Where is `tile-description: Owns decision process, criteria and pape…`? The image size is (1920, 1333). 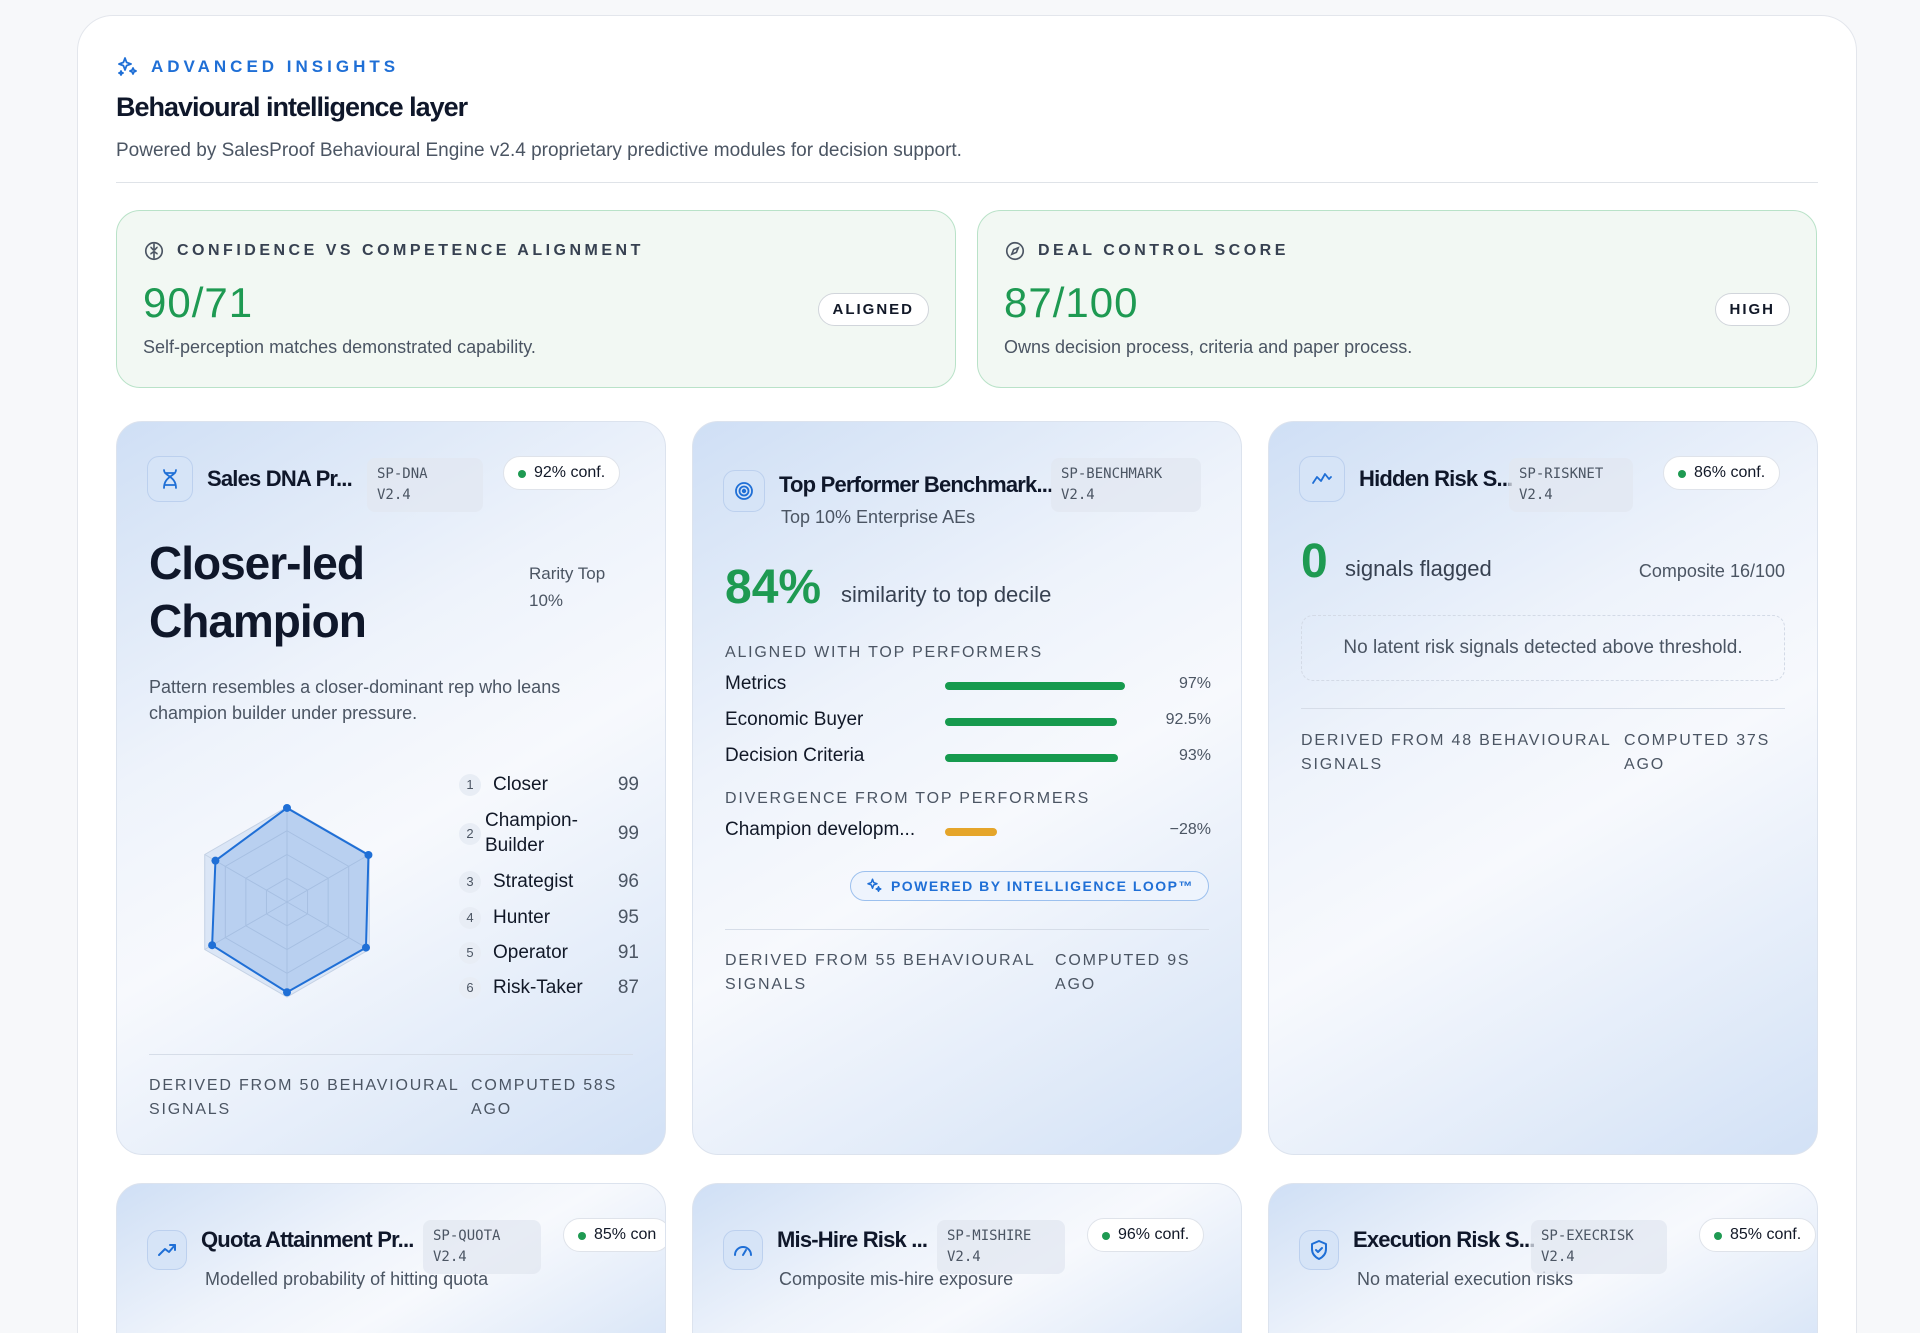 tile-description: Owns decision process, criteria and pape… is located at coordinates (1208, 347).